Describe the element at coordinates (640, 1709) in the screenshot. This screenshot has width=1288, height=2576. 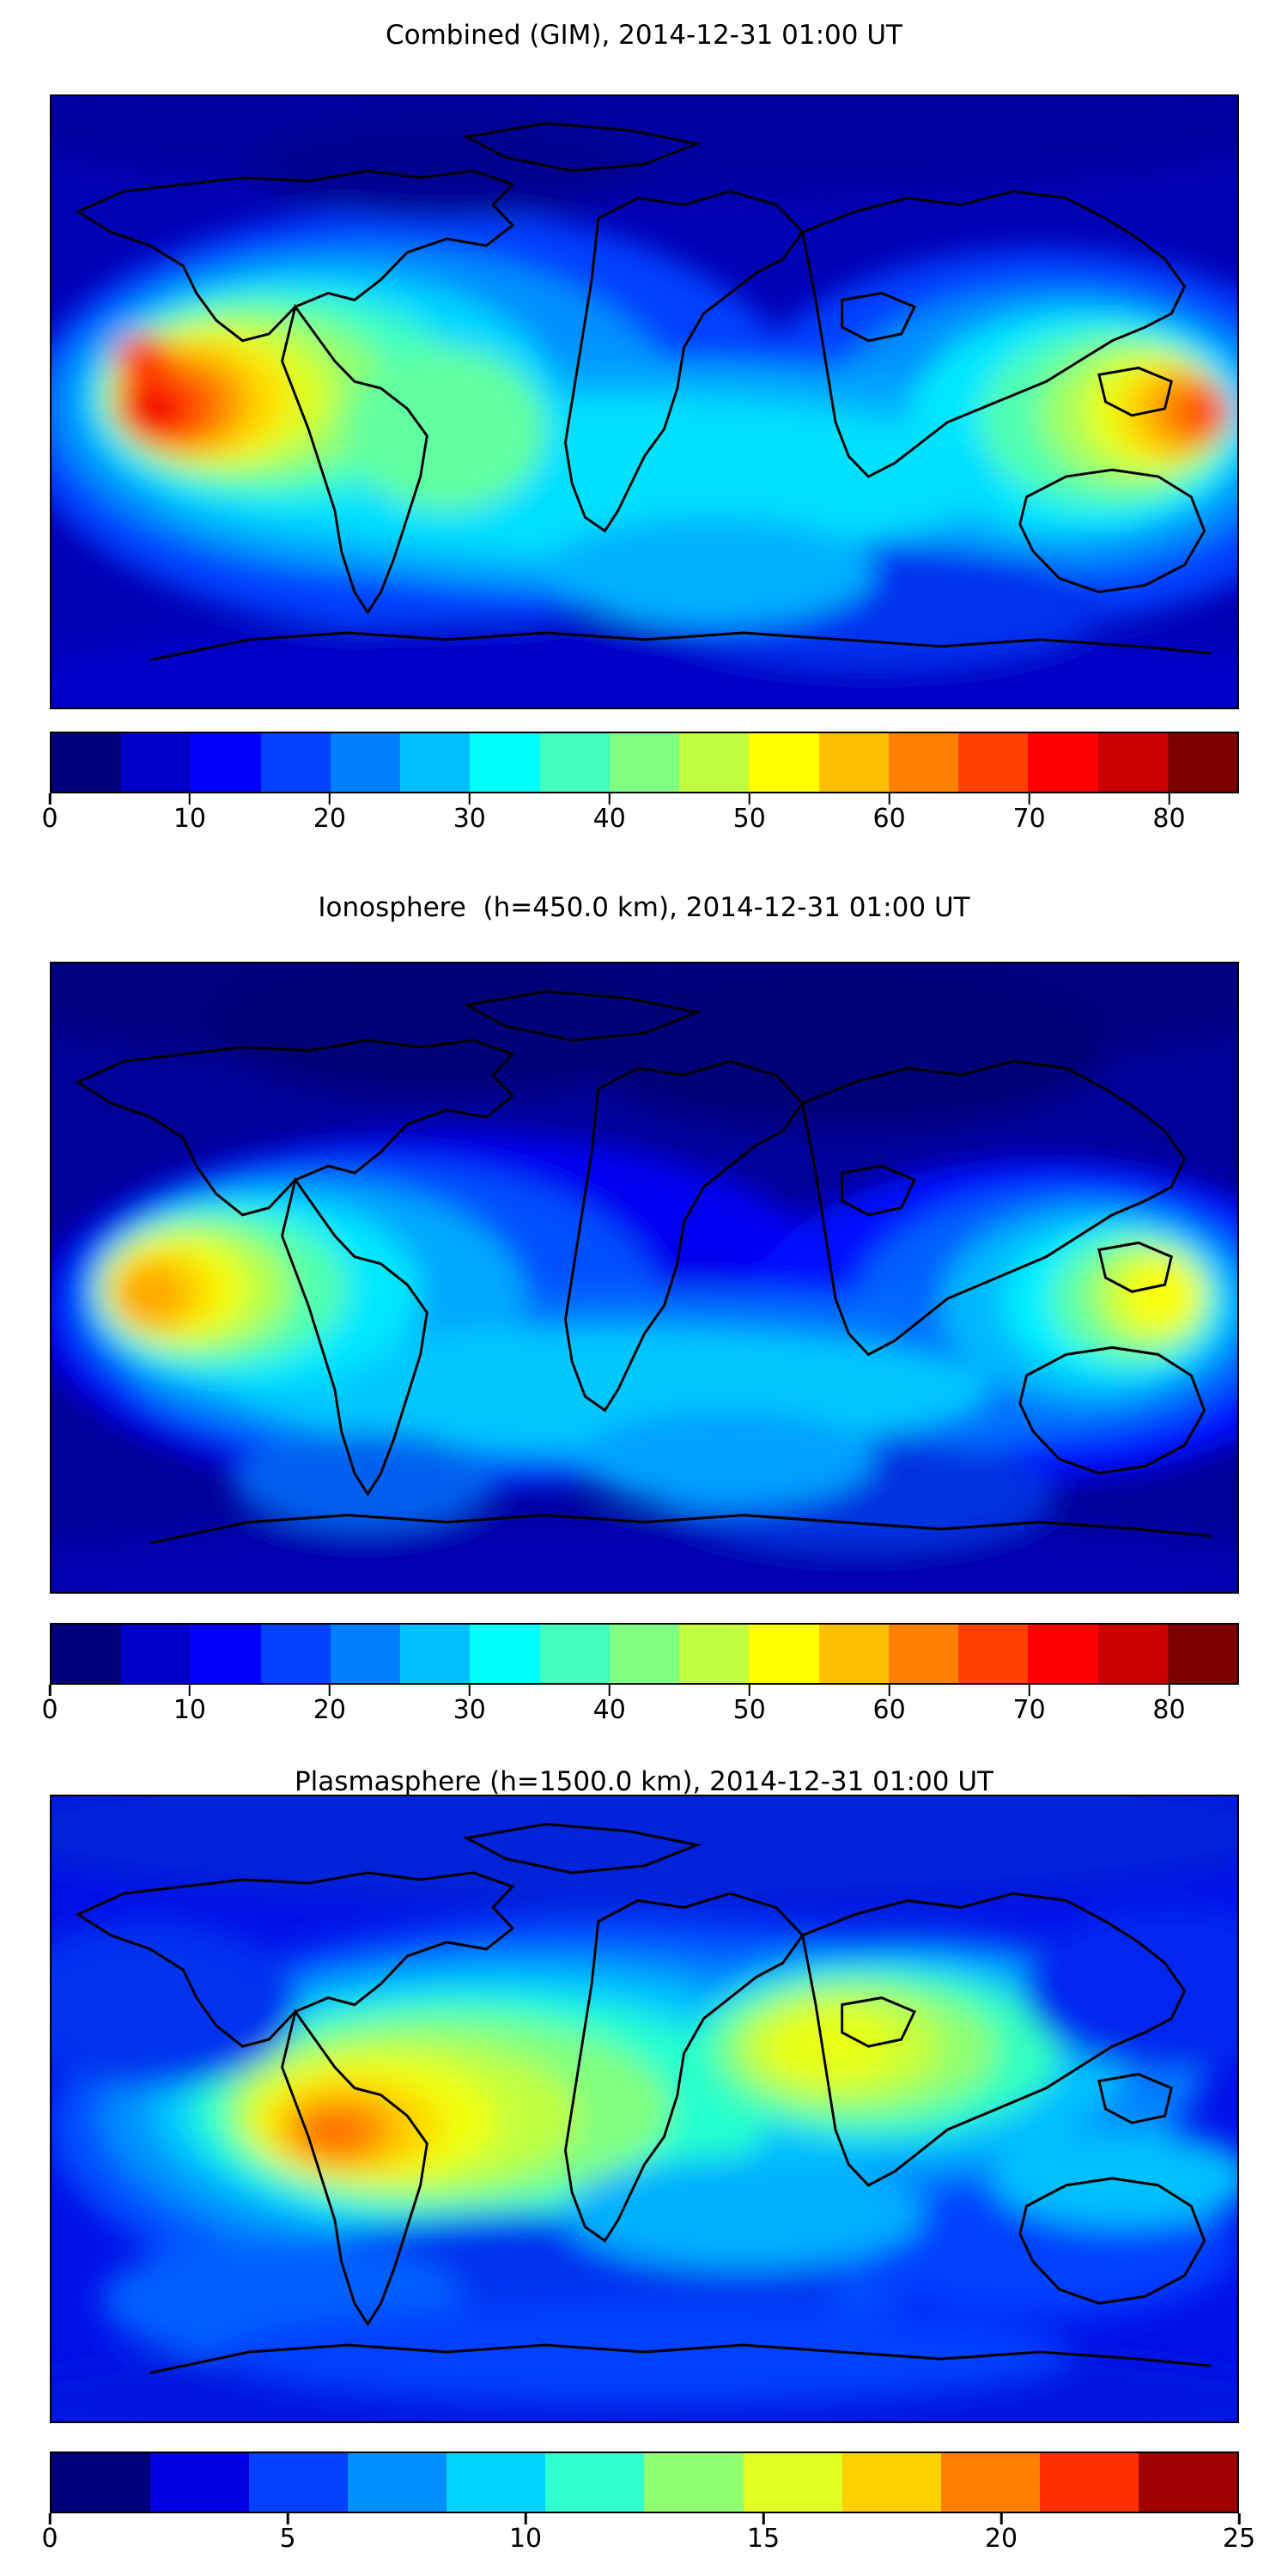
I see `colorbar-axis-ionosphere: 0 10 20 30 40 50 60 70 80` at that location.